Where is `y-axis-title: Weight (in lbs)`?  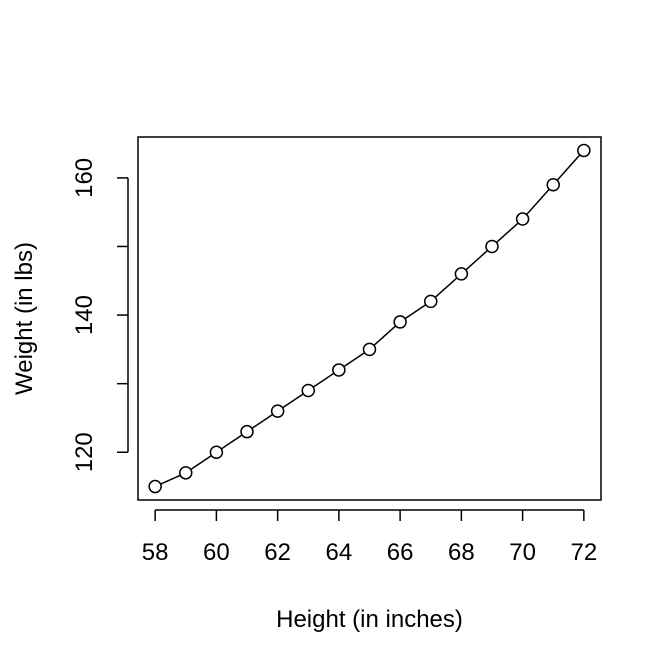
y-axis-title: Weight (in lbs) is located at coordinates (24, 318).